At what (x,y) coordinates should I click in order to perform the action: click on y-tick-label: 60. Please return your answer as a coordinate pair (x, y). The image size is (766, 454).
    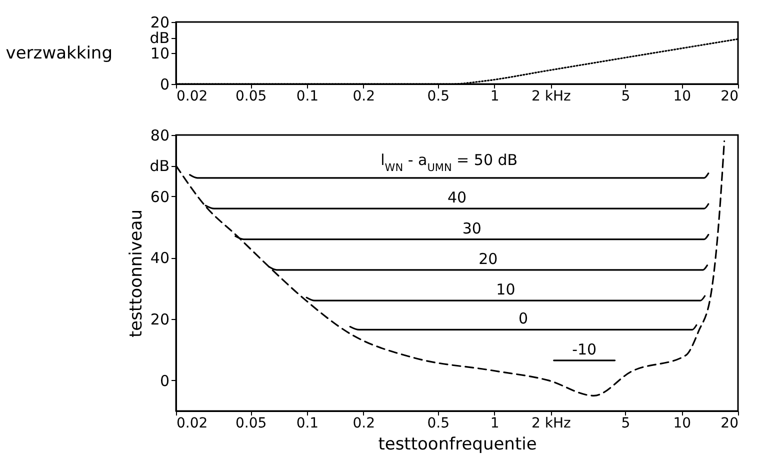
    Looking at the image, I should click on (160, 197).